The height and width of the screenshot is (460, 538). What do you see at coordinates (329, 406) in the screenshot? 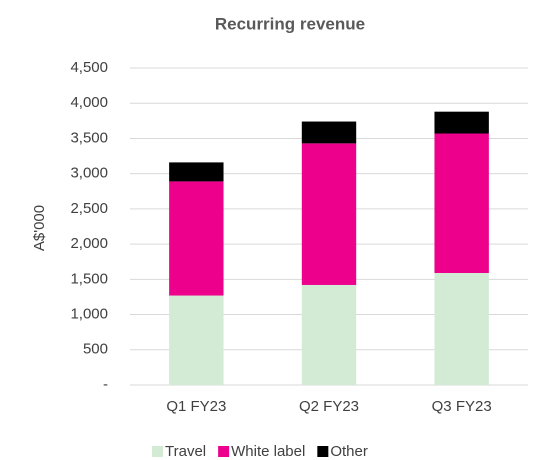
I see `x-tick-label: Q2 FY23` at bounding box center [329, 406].